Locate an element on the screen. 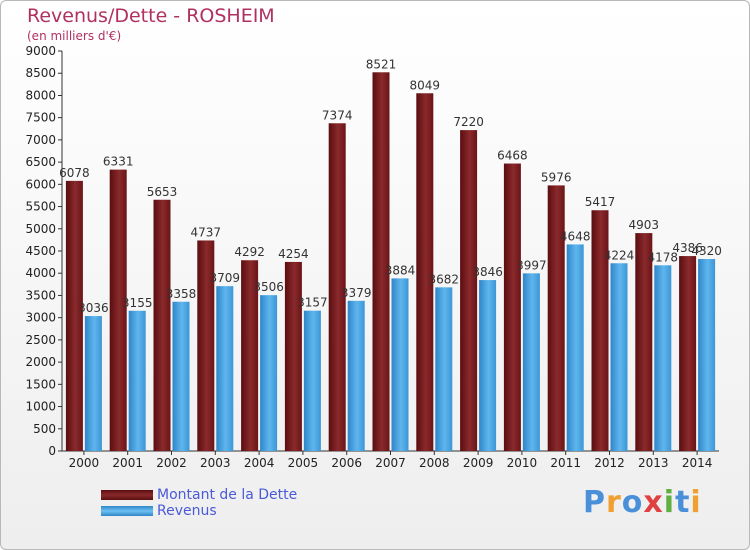 The width and height of the screenshot is (750, 550). debt-value-label: 4903 is located at coordinates (644, 225).